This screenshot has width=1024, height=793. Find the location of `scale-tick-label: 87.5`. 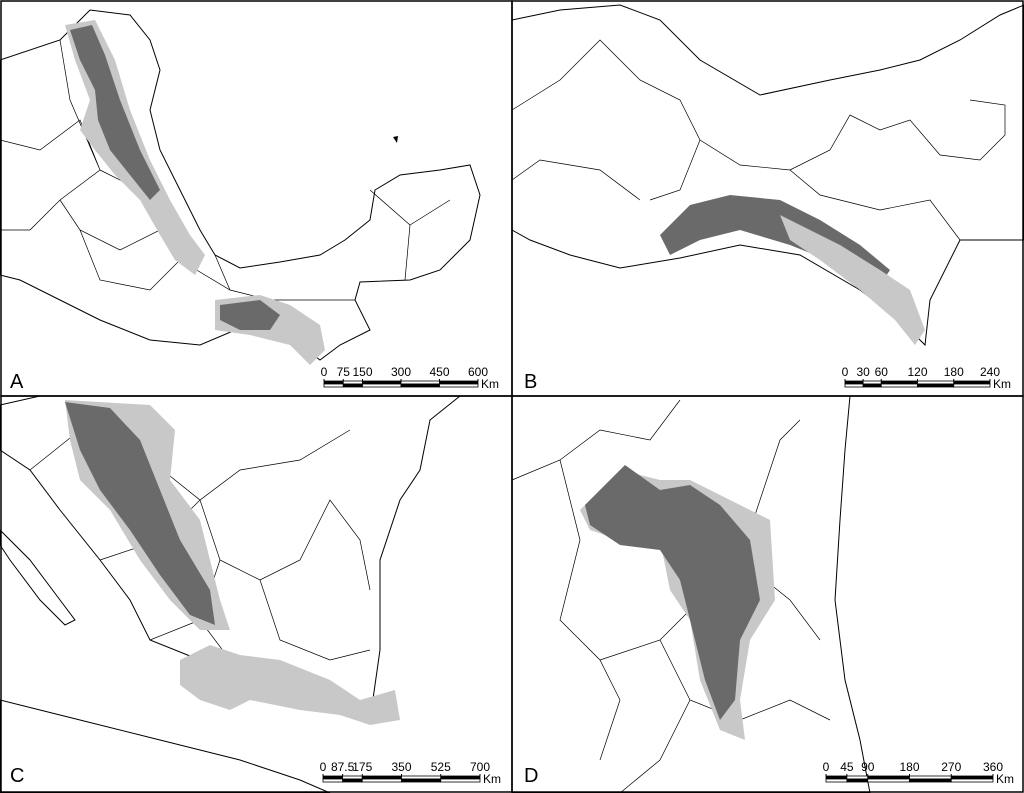

scale-tick-label: 87.5 is located at coordinates (343, 767).